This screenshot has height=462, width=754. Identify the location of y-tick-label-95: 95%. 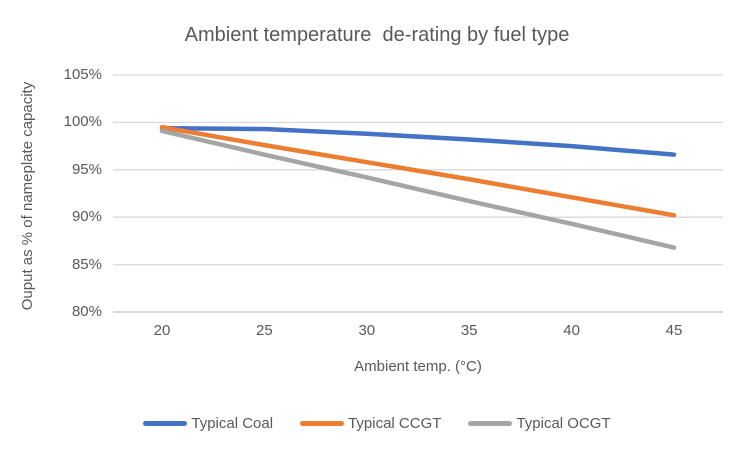
(86, 169).